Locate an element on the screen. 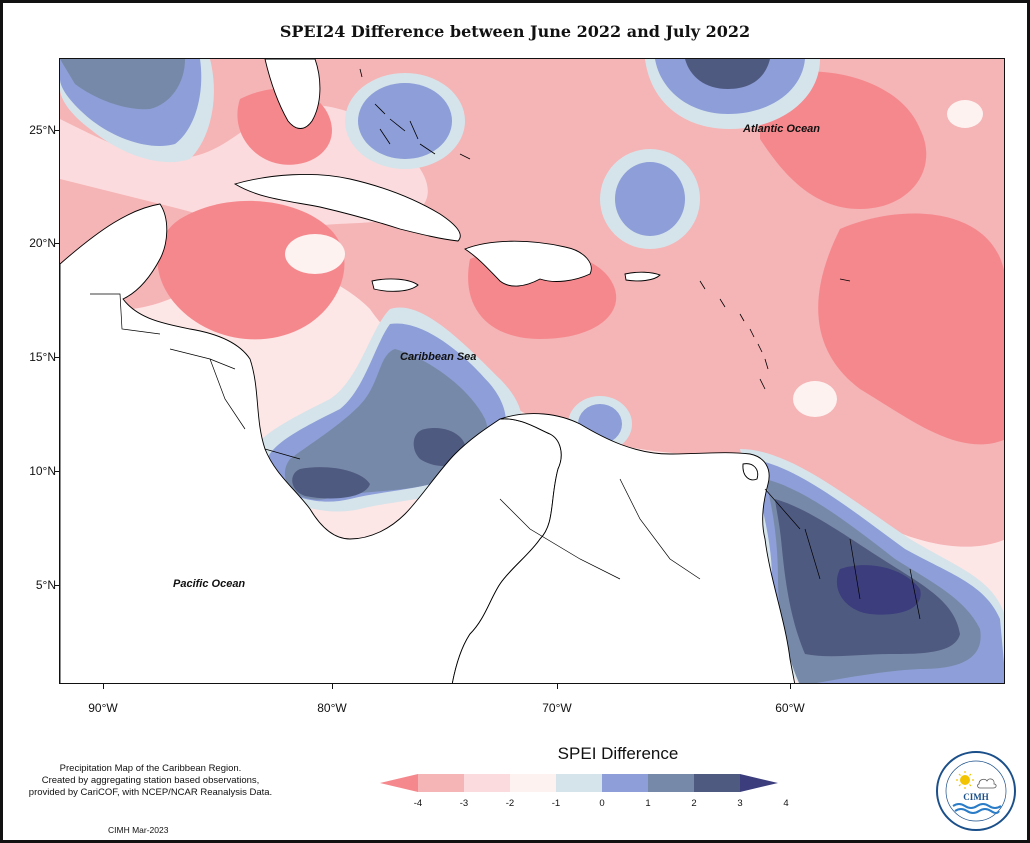 This screenshot has width=1030, height=843. legend-title: SPEI Difference is located at coordinates (618, 753).